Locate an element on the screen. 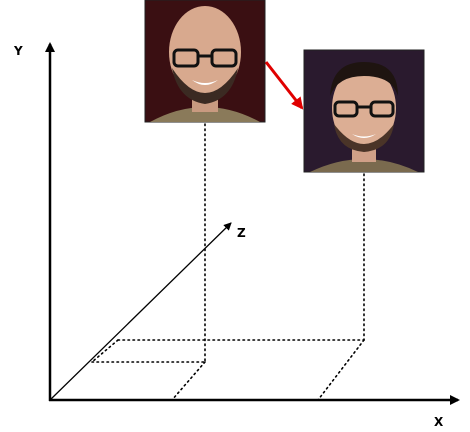 The width and height of the screenshot is (470, 432). y-axis-label: Y is located at coordinates (18, 51).